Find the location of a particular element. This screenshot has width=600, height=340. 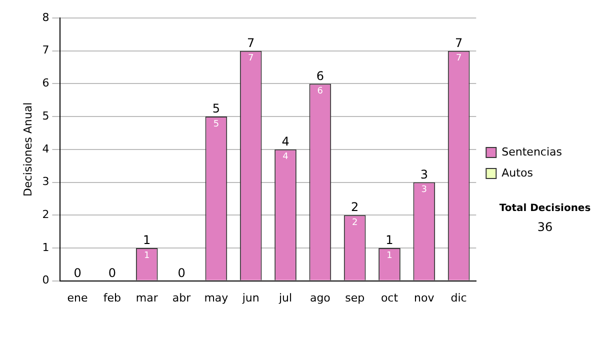

total-label: 6 is located at coordinates (320, 75).